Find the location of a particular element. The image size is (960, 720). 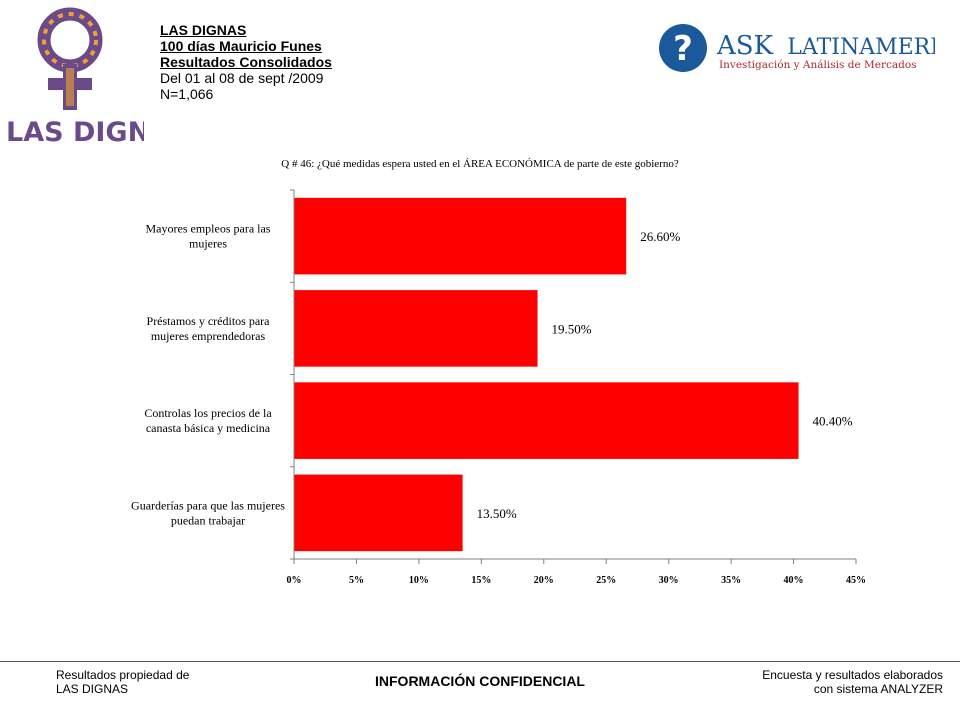

value-label-3: 13.50% is located at coordinates (497, 513).